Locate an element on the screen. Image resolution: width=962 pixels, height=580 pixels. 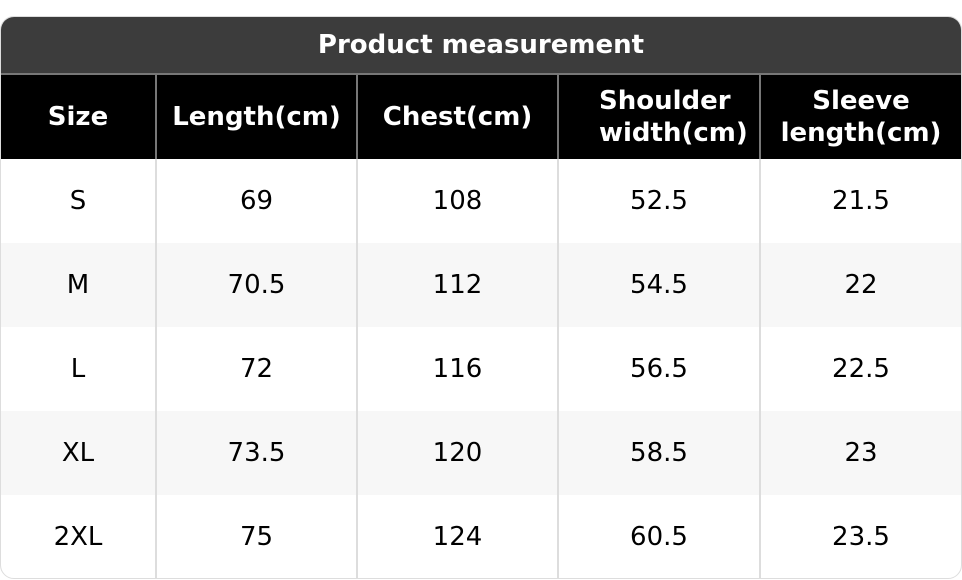
table-row: M 70.5 112 54.5 22 is located at coordinates (481, 285).